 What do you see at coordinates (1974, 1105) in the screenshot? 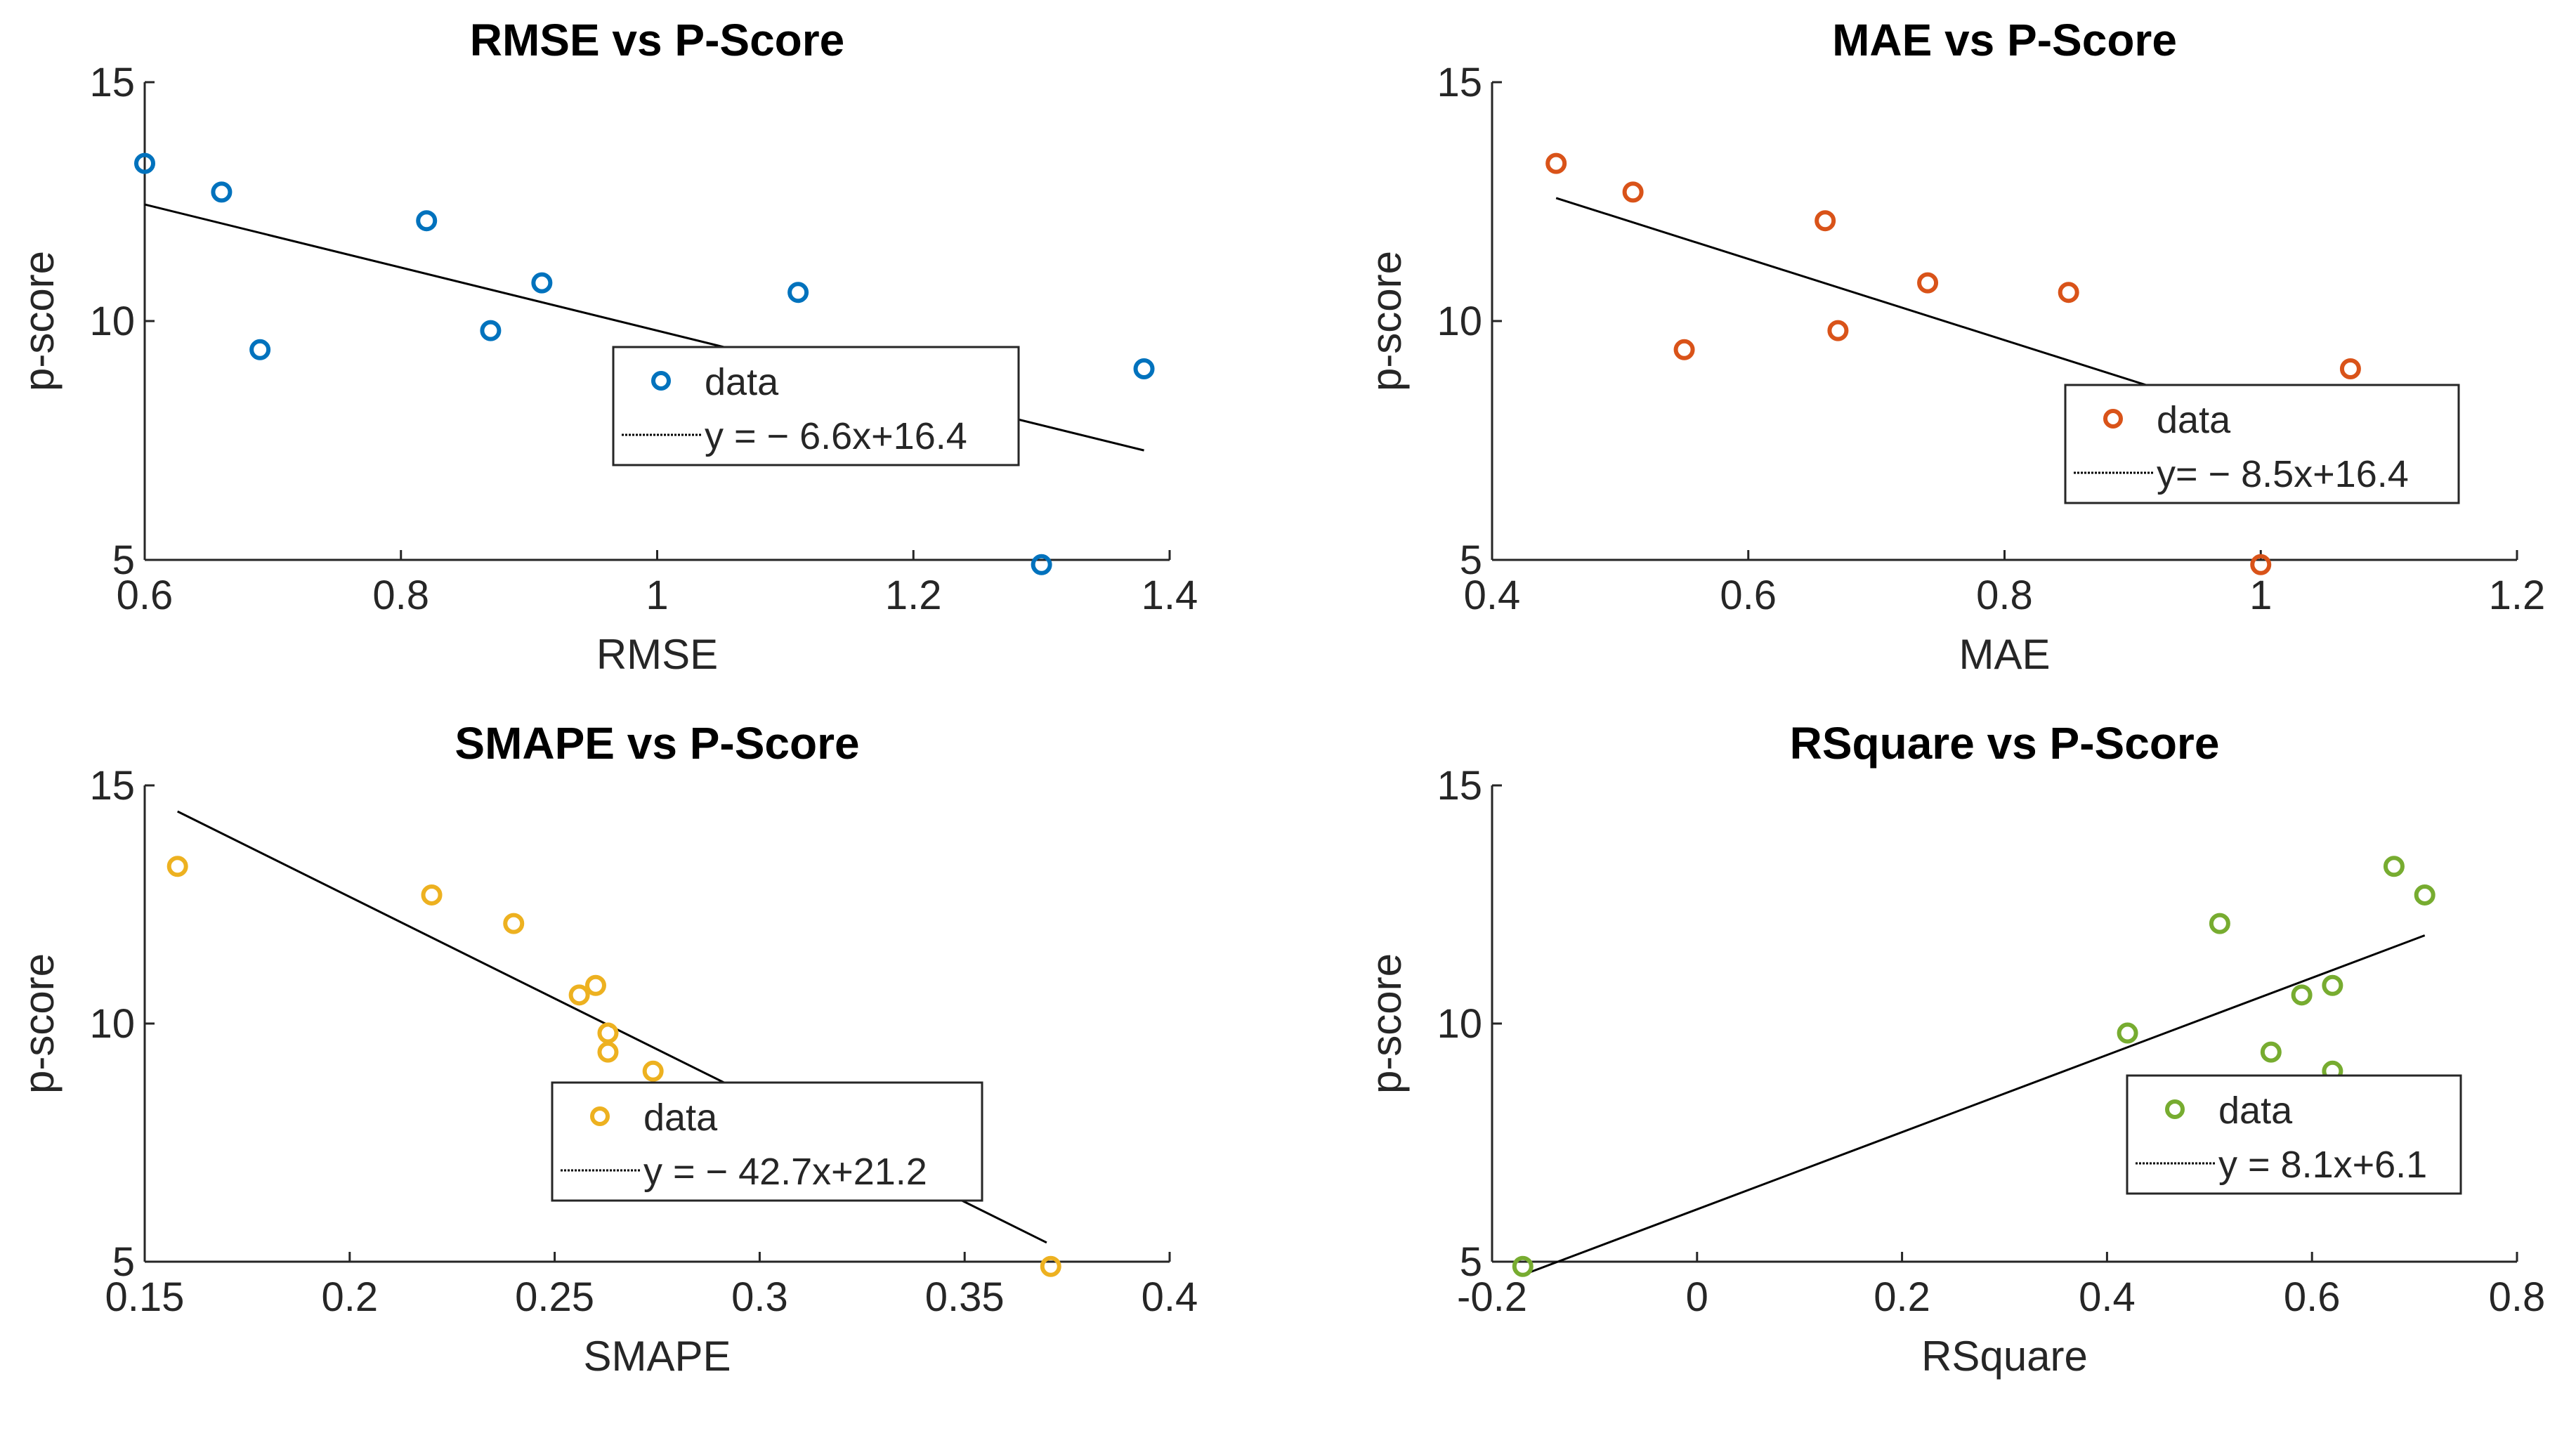
I see `fit-line` at bounding box center [1974, 1105].